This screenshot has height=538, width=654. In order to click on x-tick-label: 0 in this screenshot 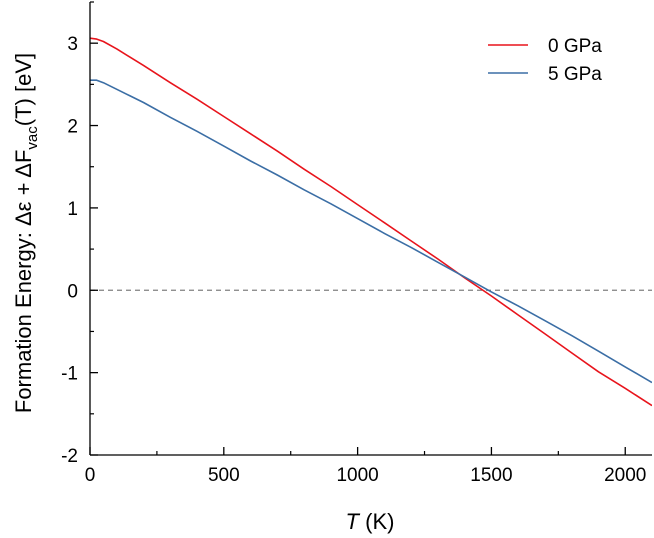, I will do `click(90, 475)`.